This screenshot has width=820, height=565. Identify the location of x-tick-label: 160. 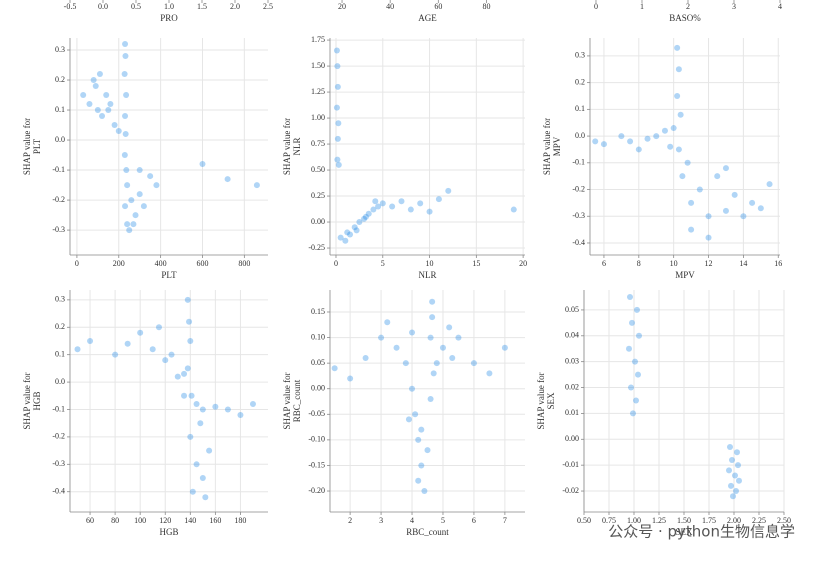
(215, 520).